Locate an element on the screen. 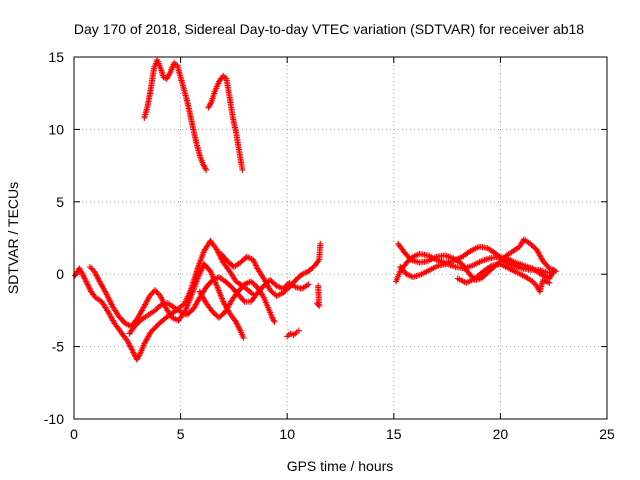  x-axis-label: GPS time / hours is located at coordinates (340, 466).